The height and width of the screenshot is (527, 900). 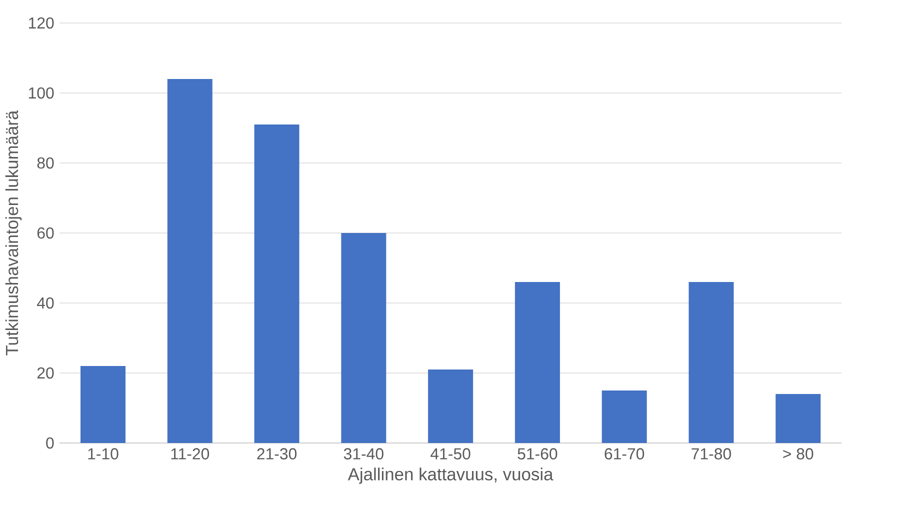 I want to click on x-tick-label: 71-80, so click(x=711, y=454).